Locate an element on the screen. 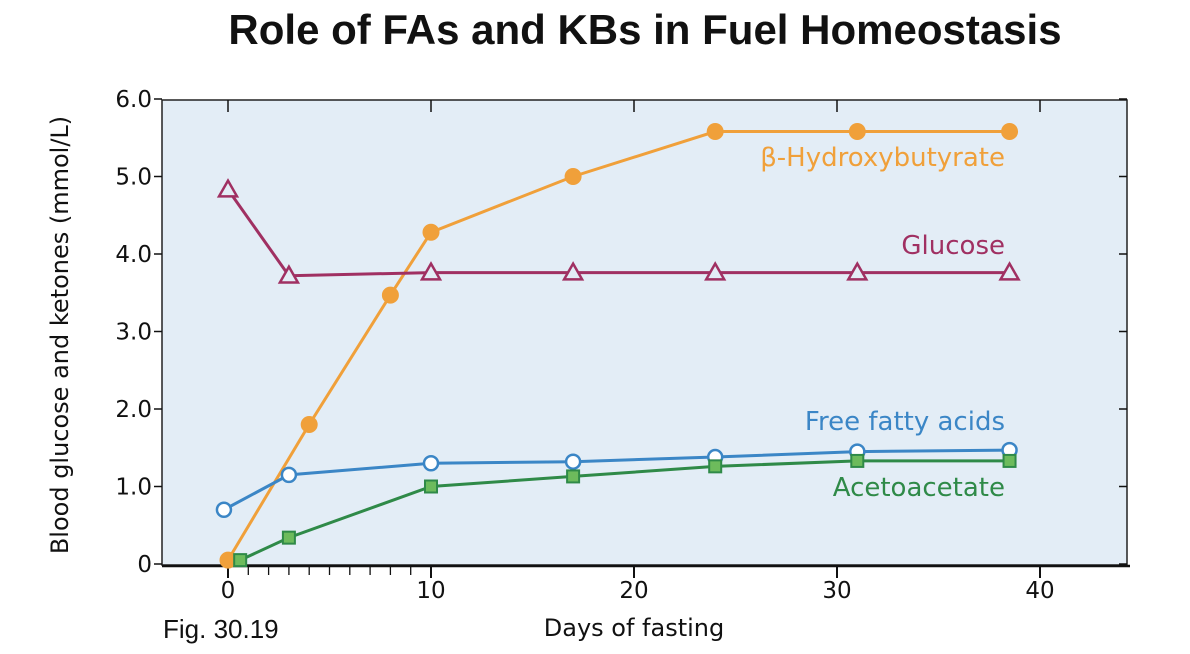 This screenshot has height=654, width=1190. x-tick-label: 40 is located at coordinates (1039, 591).